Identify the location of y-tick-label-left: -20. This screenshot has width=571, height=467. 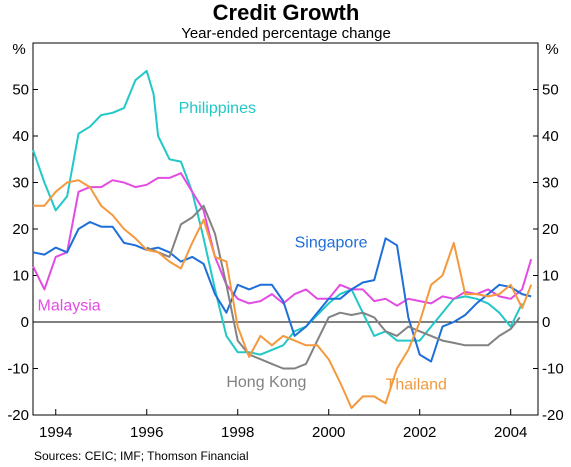
(18, 415).